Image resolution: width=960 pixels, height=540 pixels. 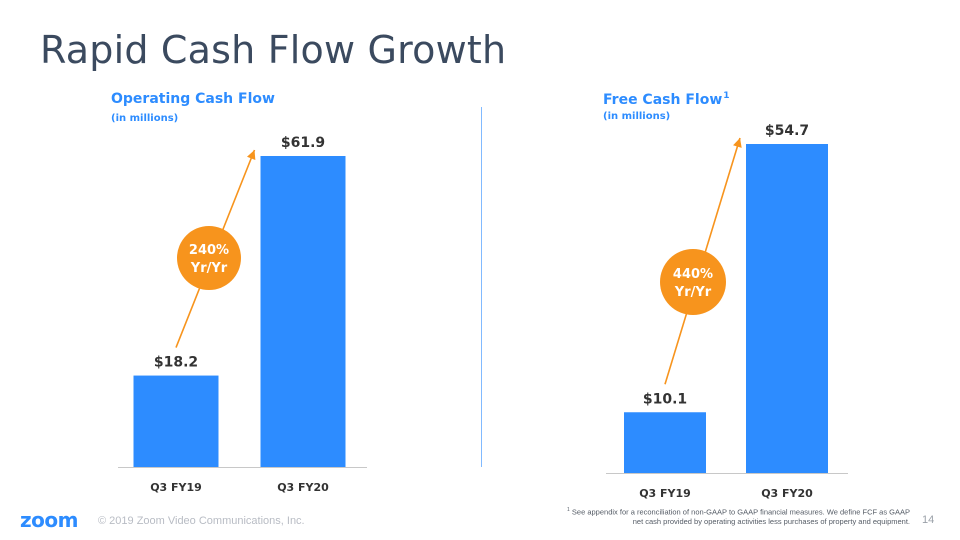 I want to click on ocf-growth-badge, so click(x=209, y=258).